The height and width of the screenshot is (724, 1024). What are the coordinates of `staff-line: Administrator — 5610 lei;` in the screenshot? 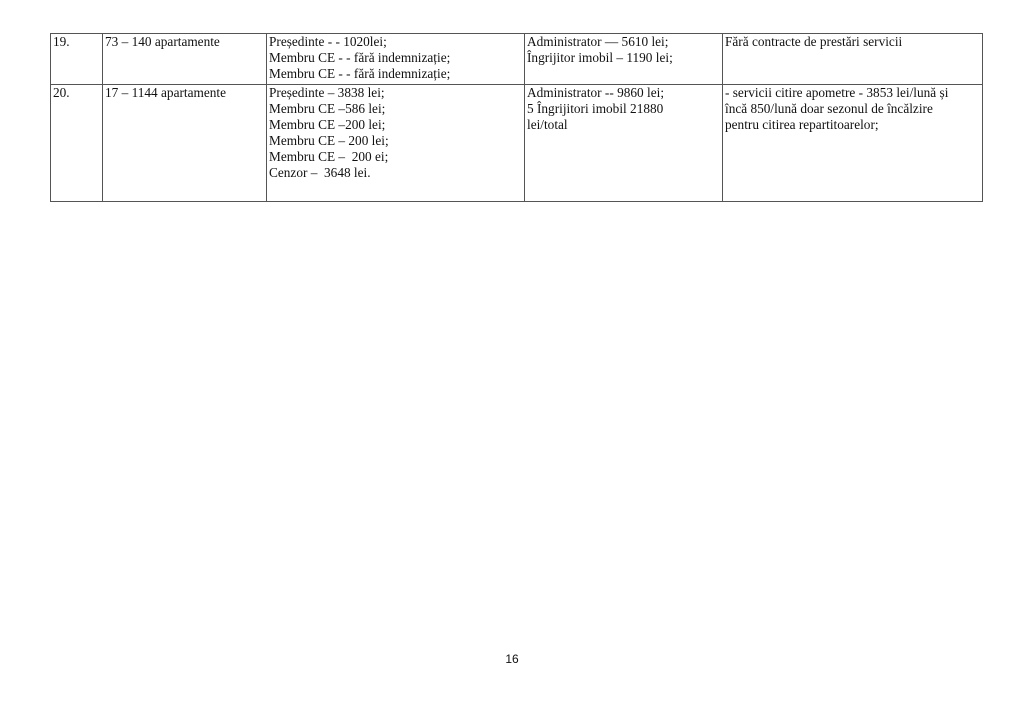 It's located at (598, 42).